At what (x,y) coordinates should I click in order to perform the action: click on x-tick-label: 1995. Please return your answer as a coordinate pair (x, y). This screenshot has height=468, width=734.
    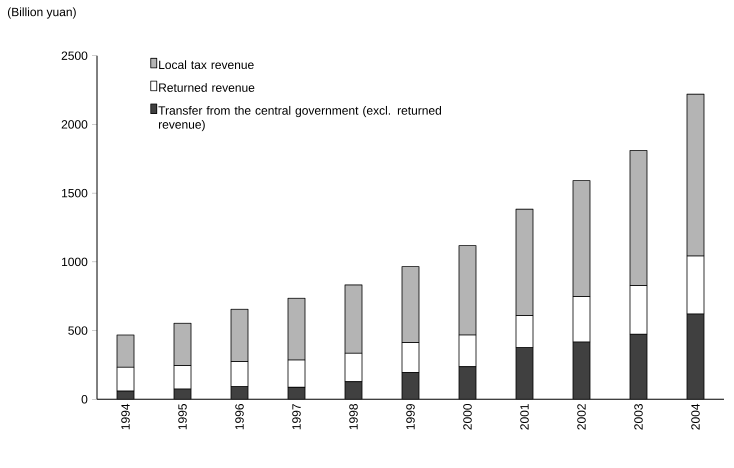
    Looking at the image, I should click on (182, 417).